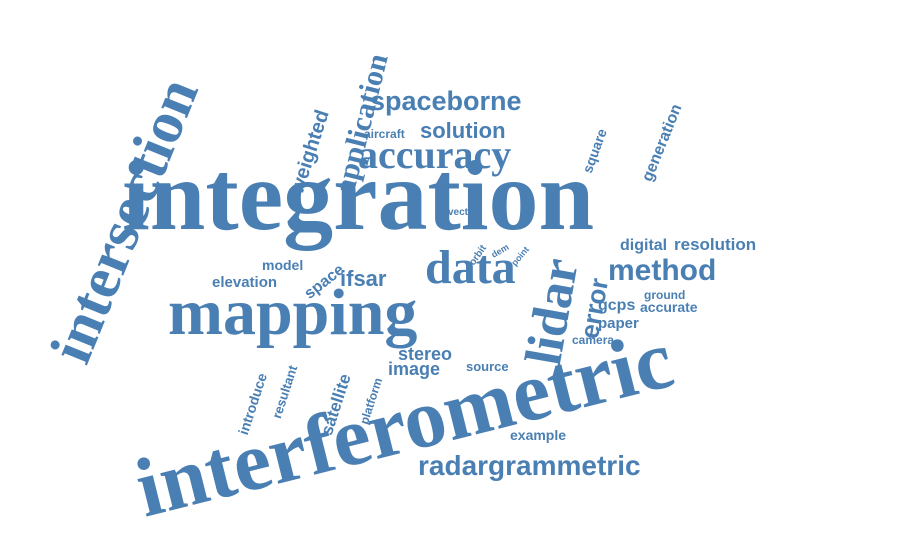 Image resolution: width=900 pixels, height=541 pixels. I want to click on word-accuracy: accuracy, so click(435, 154).